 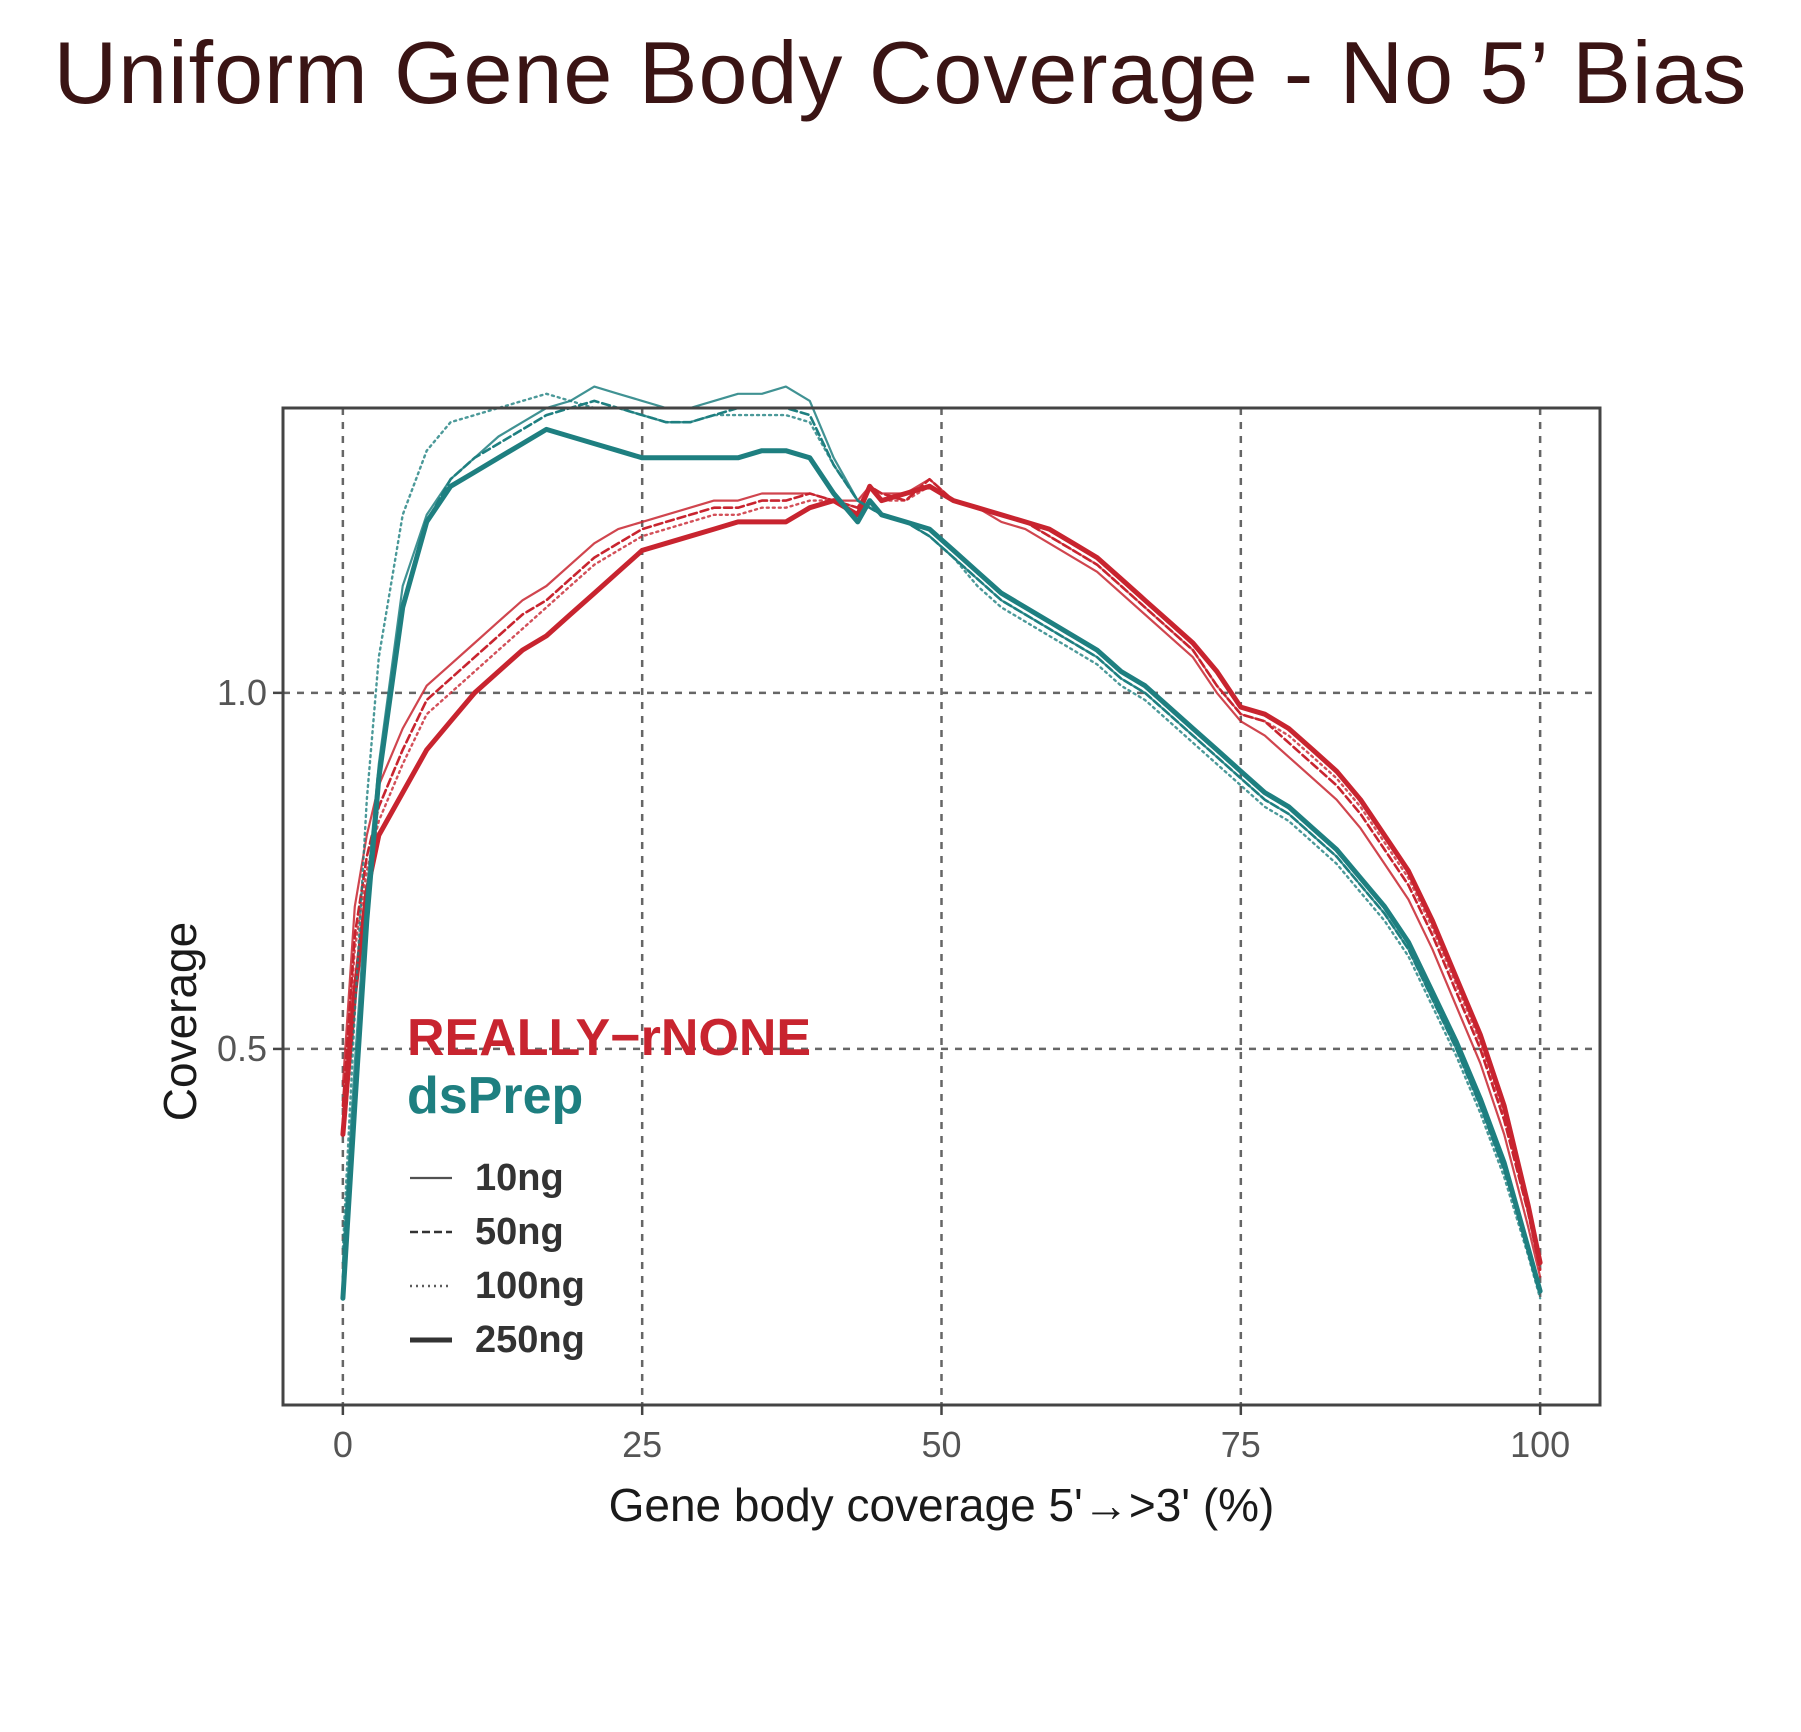 What do you see at coordinates (1540, 1444) in the screenshot?
I see `x-tick-label: 100` at bounding box center [1540, 1444].